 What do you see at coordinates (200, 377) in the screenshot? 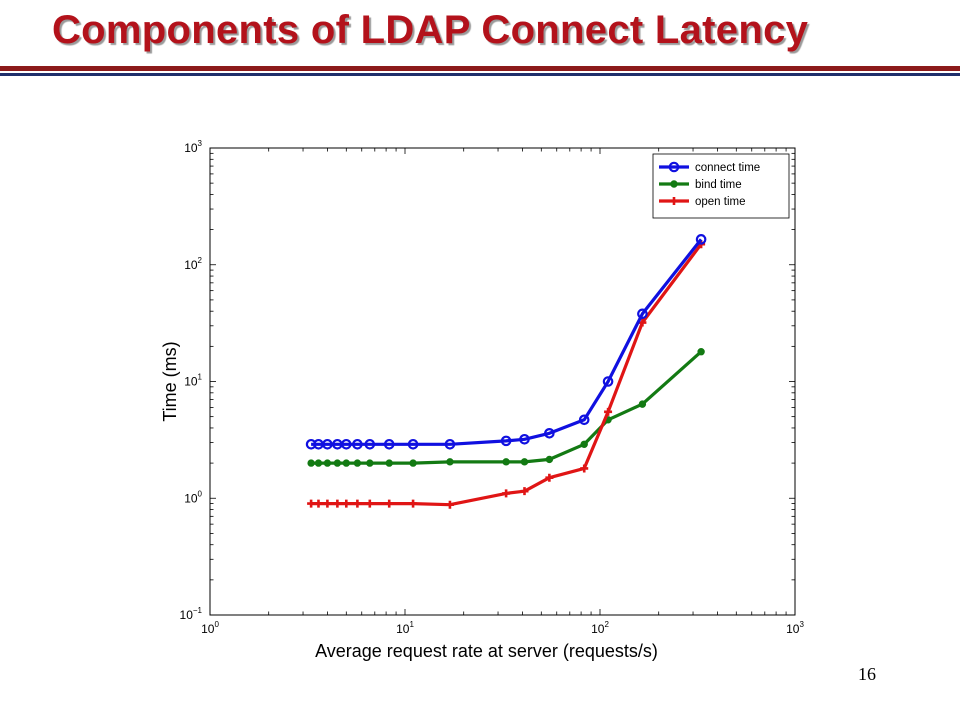
I see `y-tick-label-exponent: 1` at bounding box center [200, 377].